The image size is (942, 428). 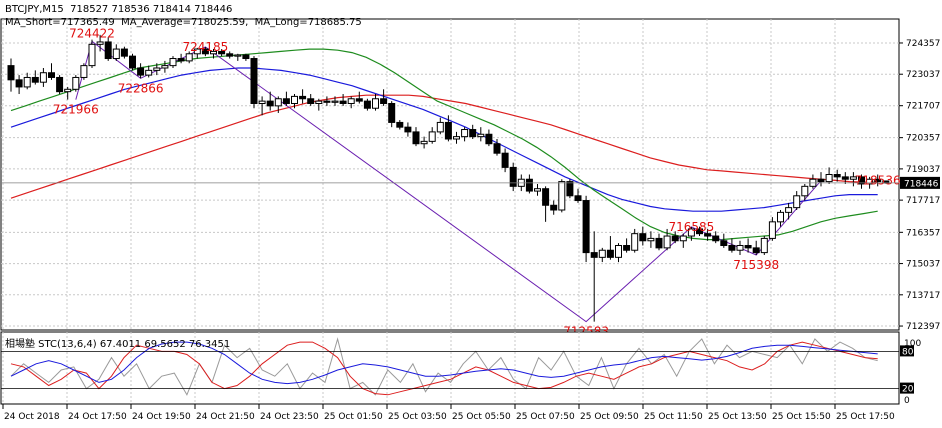 What do you see at coordinates (923, 233) in the screenshot?
I see `price-tick-label: 716357` at bounding box center [923, 233].